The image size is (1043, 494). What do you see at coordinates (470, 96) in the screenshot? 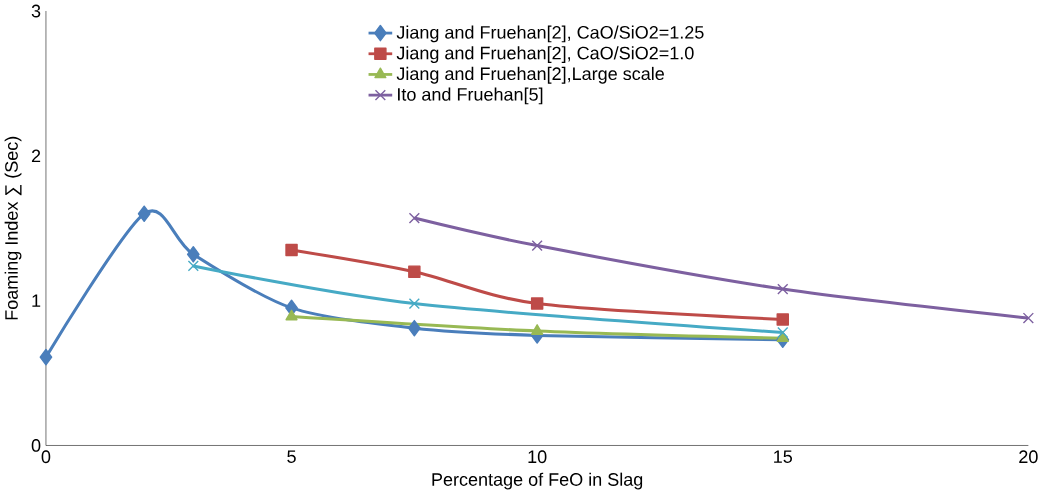
I see `legend-label: Ito and Fruehan[5]` at bounding box center [470, 96].